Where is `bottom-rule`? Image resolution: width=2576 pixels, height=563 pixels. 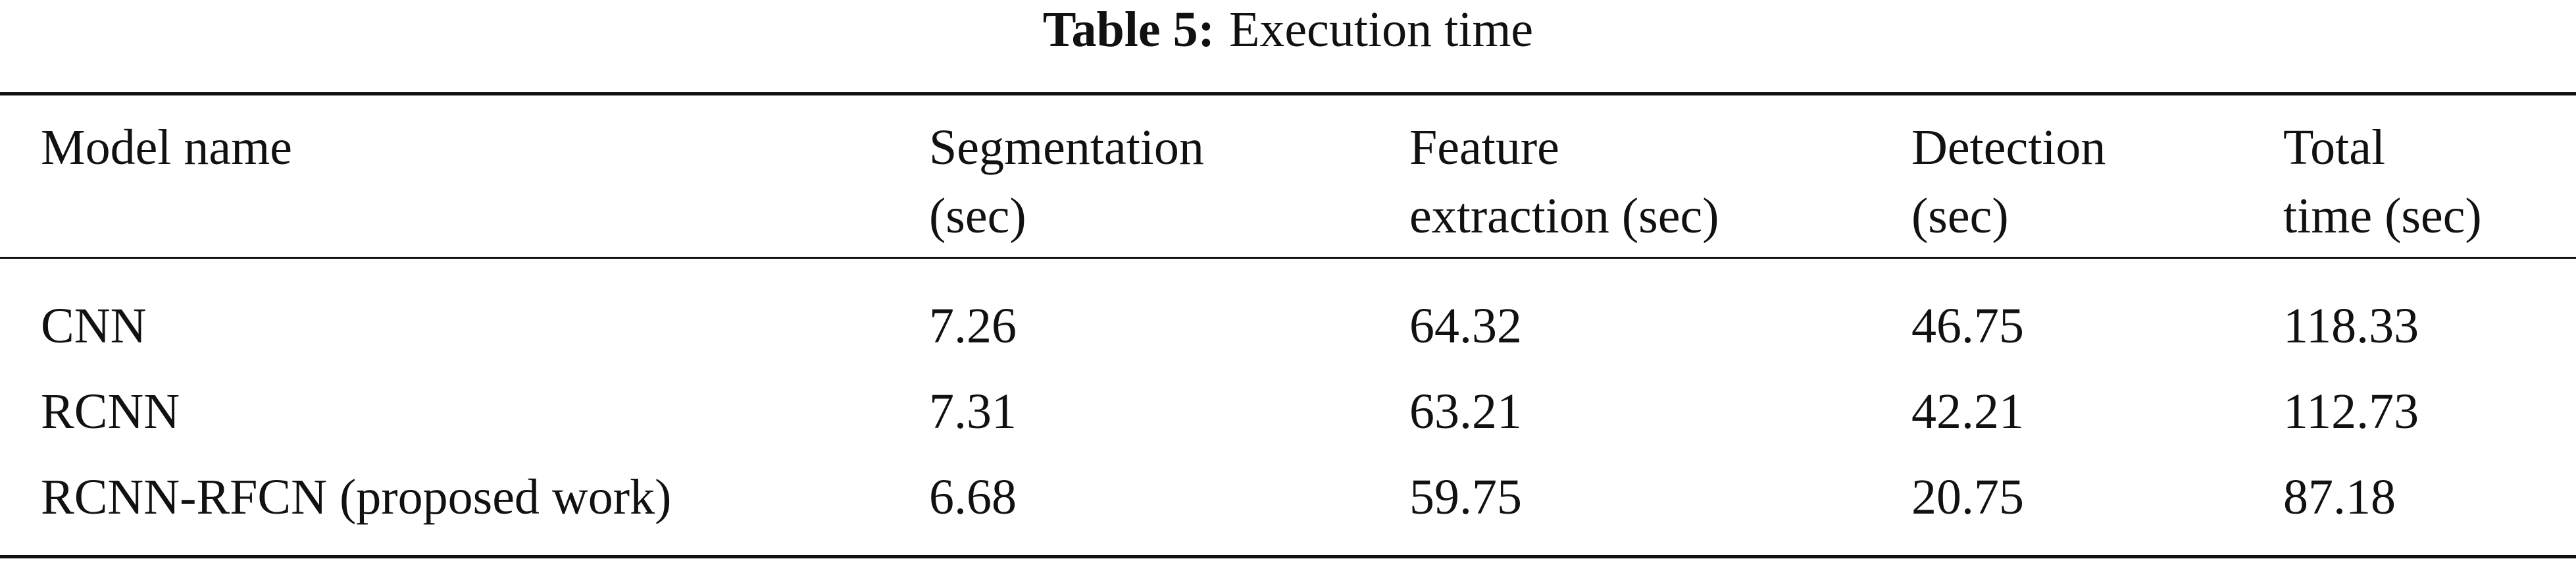 bottom-rule is located at coordinates (1288, 556).